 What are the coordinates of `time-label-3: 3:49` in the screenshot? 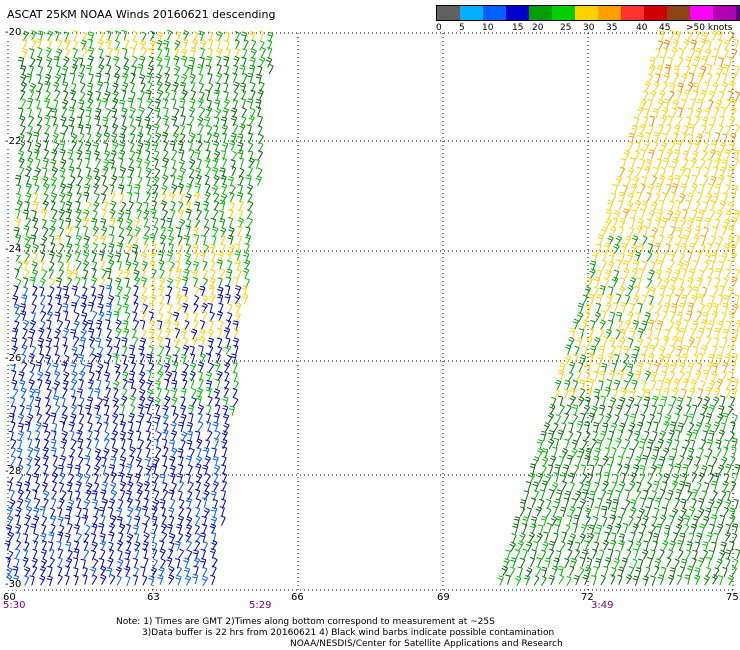 It's located at (602, 605).